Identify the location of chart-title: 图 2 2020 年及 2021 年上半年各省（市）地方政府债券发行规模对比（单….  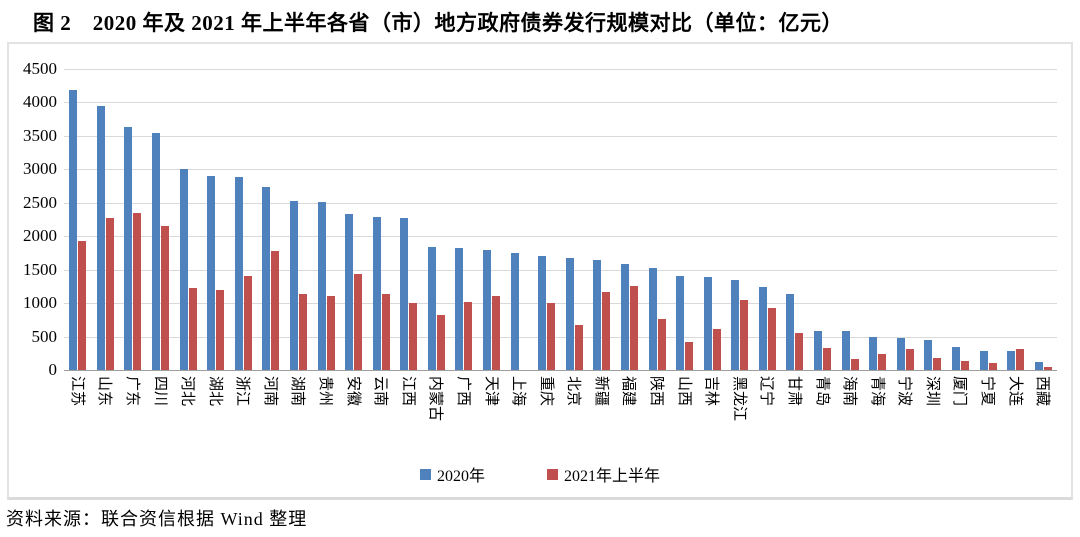
(438, 23).